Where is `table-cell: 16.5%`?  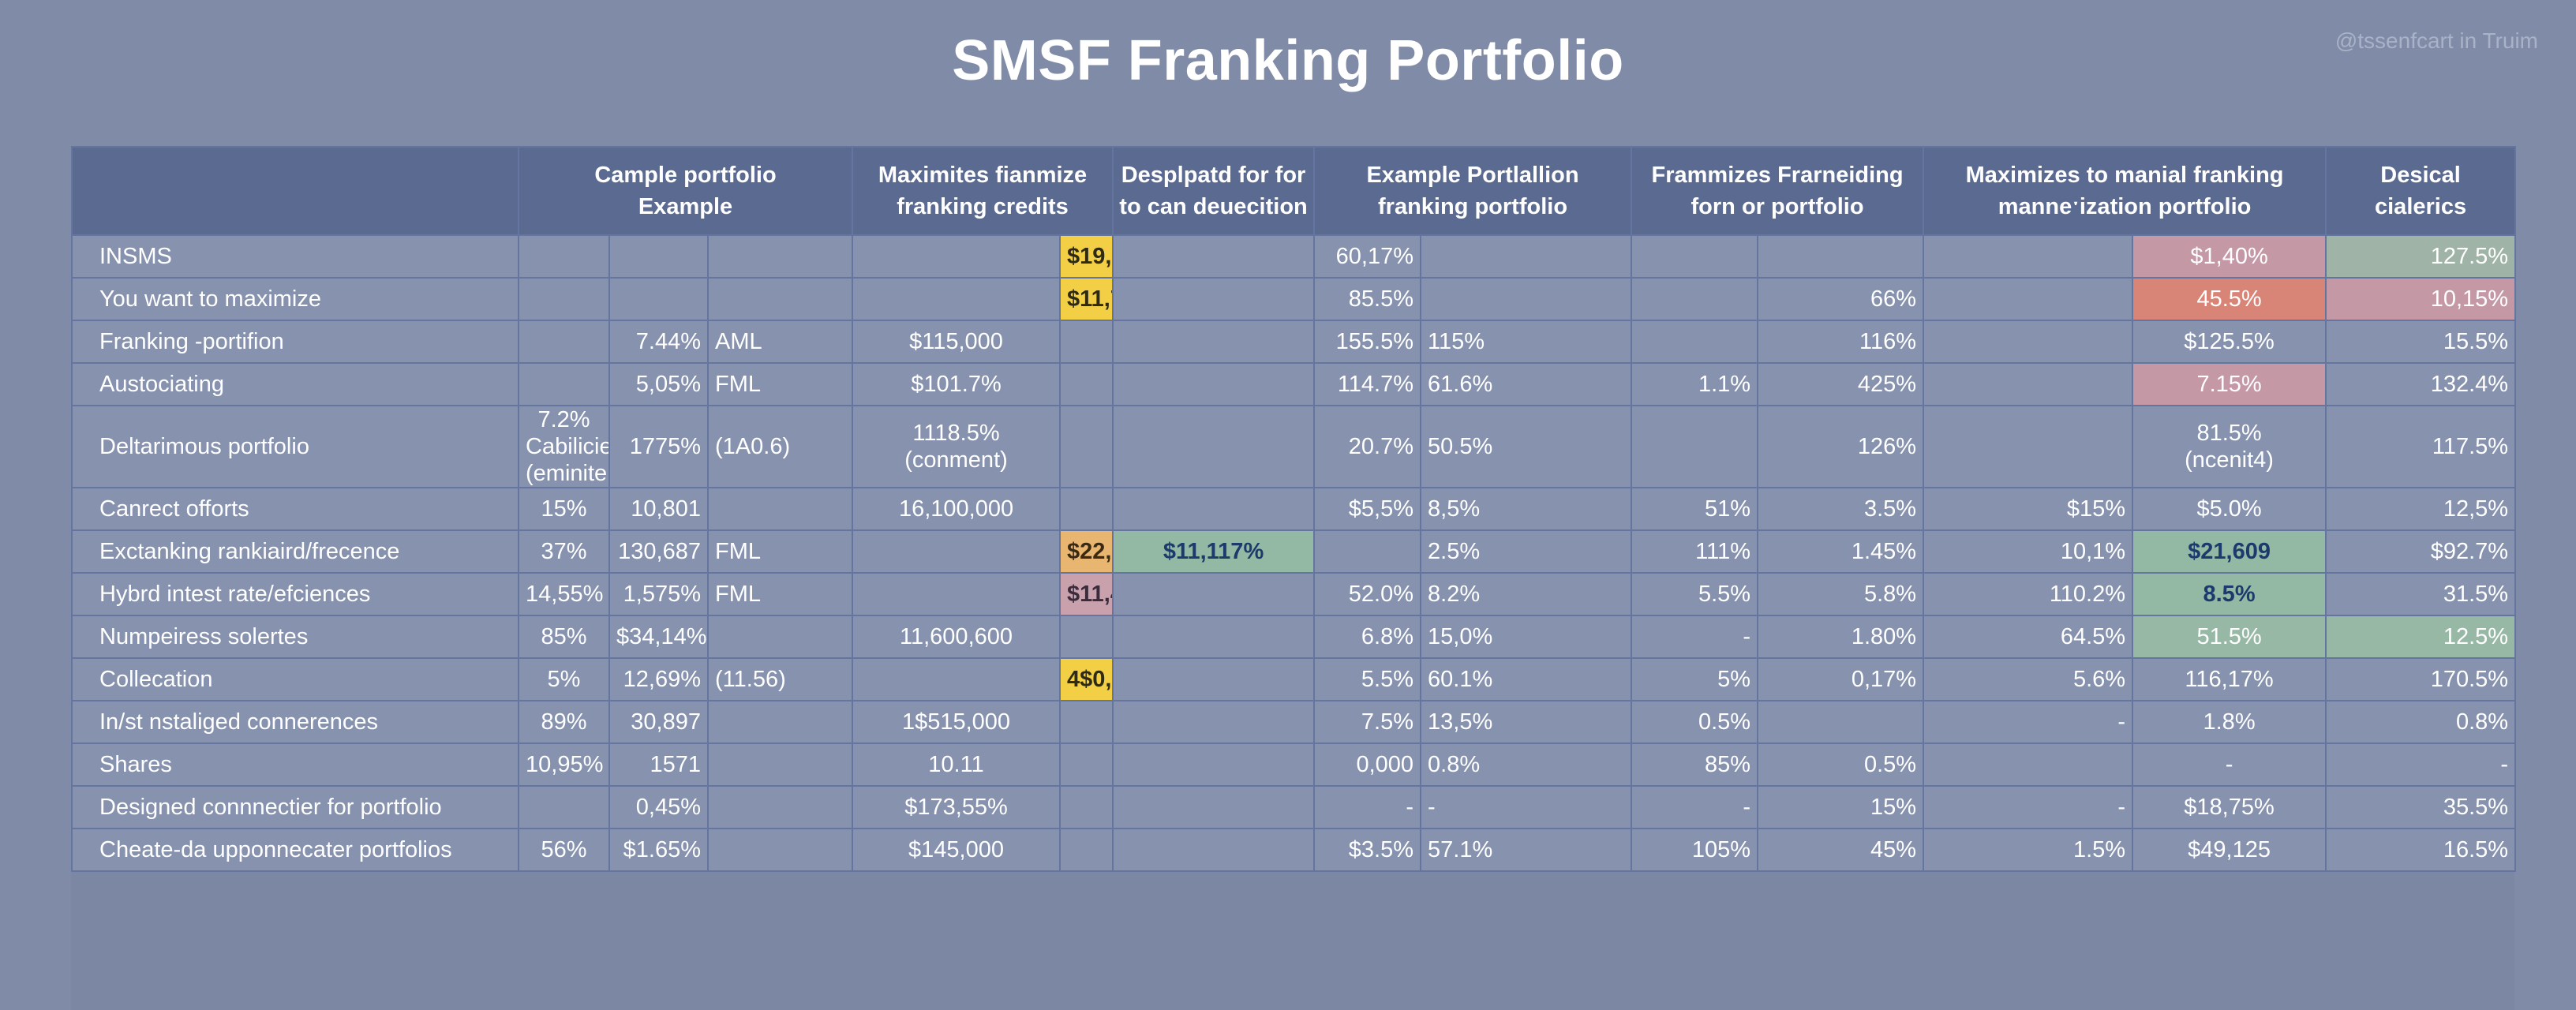
table-cell: 16.5% is located at coordinates (2421, 850).